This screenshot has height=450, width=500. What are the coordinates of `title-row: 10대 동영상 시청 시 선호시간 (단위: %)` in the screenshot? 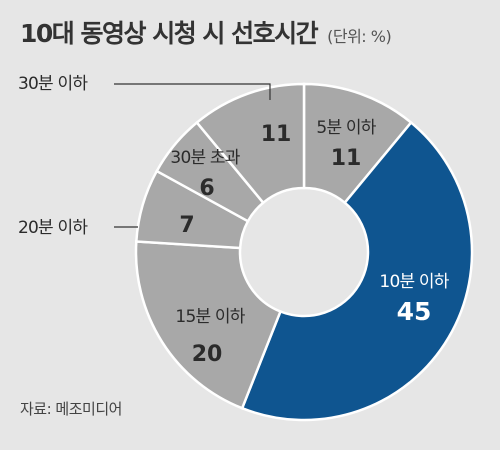 It's located at (206, 32).